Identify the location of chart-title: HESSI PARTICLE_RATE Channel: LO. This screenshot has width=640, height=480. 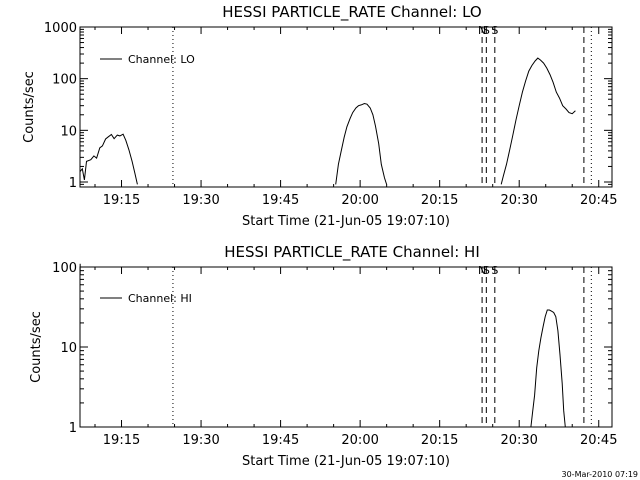
(351, 12).